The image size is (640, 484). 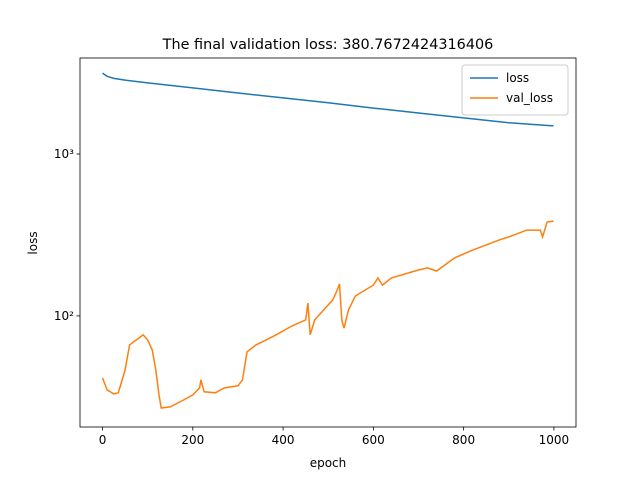 I want to click on legend-label: loss, so click(x=517, y=78).